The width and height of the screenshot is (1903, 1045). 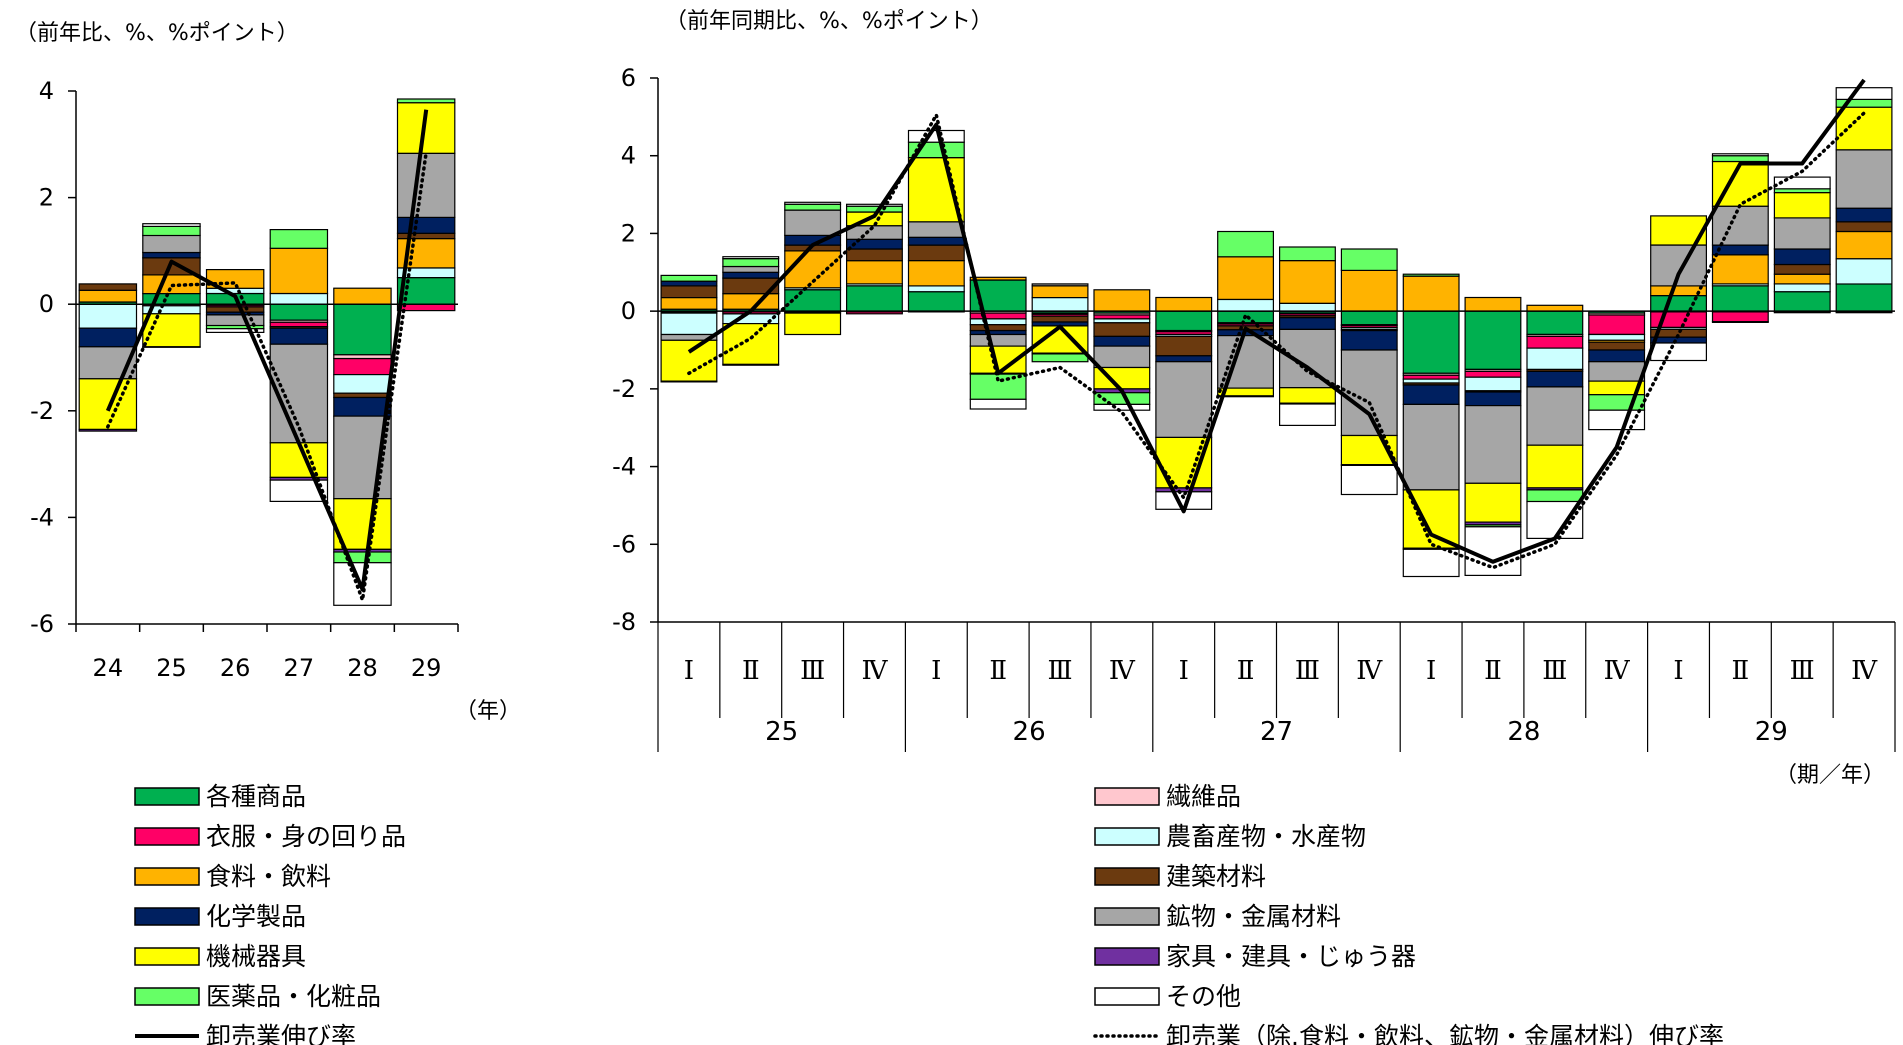 I want to click on x-year-label: 29, so click(x=1771, y=732).